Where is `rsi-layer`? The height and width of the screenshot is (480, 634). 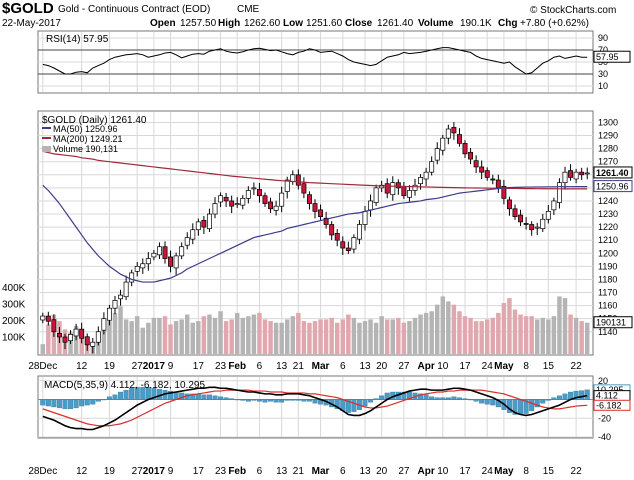 rsi-layer is located at coordinates (315, 61).